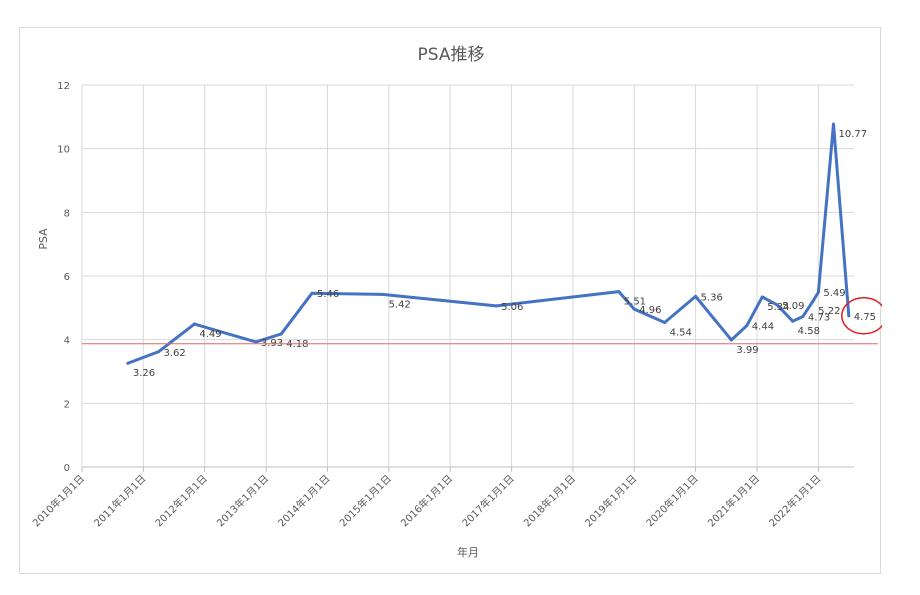 Image resolution: width=920 pixels, height=595 pixels. What do you see at coordinates (67, 341) in the screenshot?
I see `y-tick-label: 4` at bounding box center [67, 341].